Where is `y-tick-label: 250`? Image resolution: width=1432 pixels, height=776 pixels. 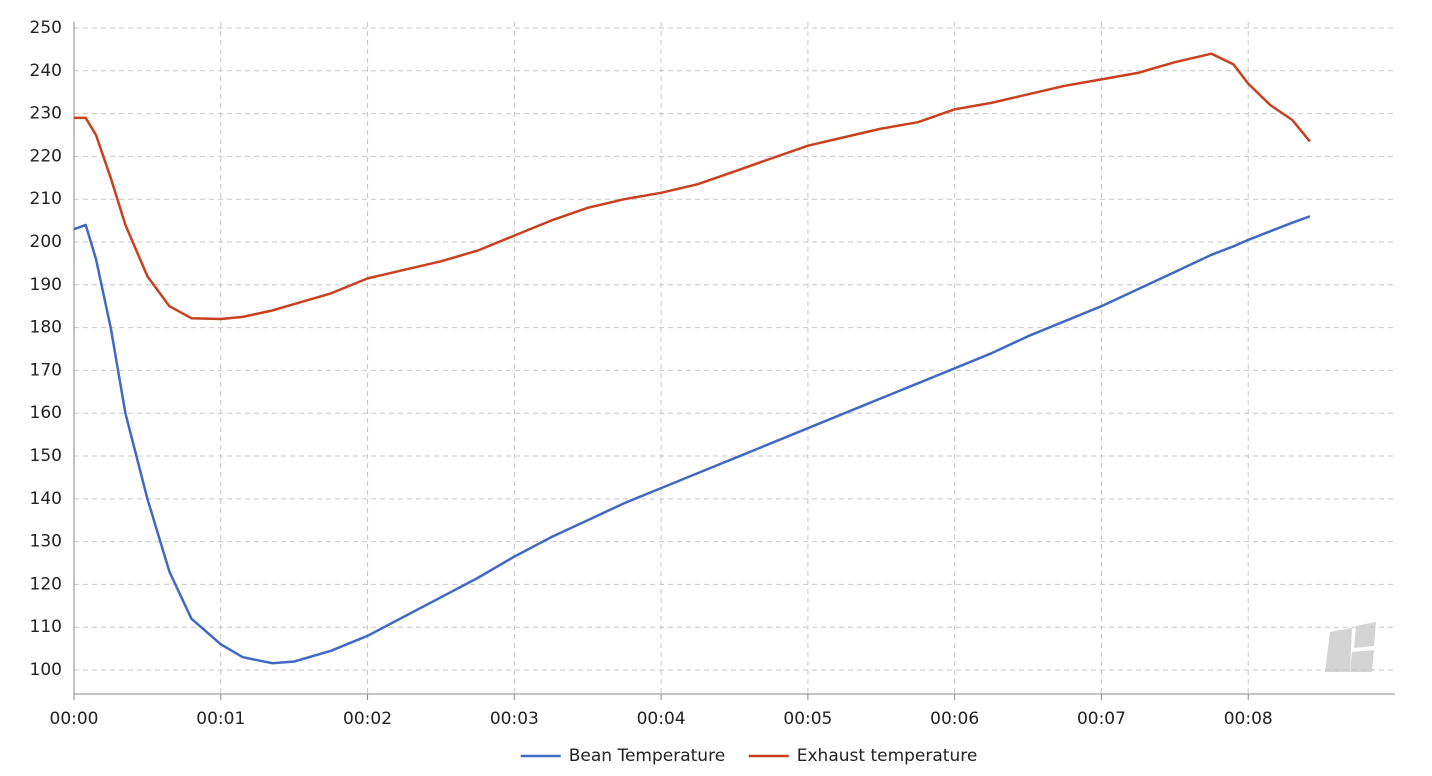 y-tick-label: 250 is located at coordinates (46, 28).